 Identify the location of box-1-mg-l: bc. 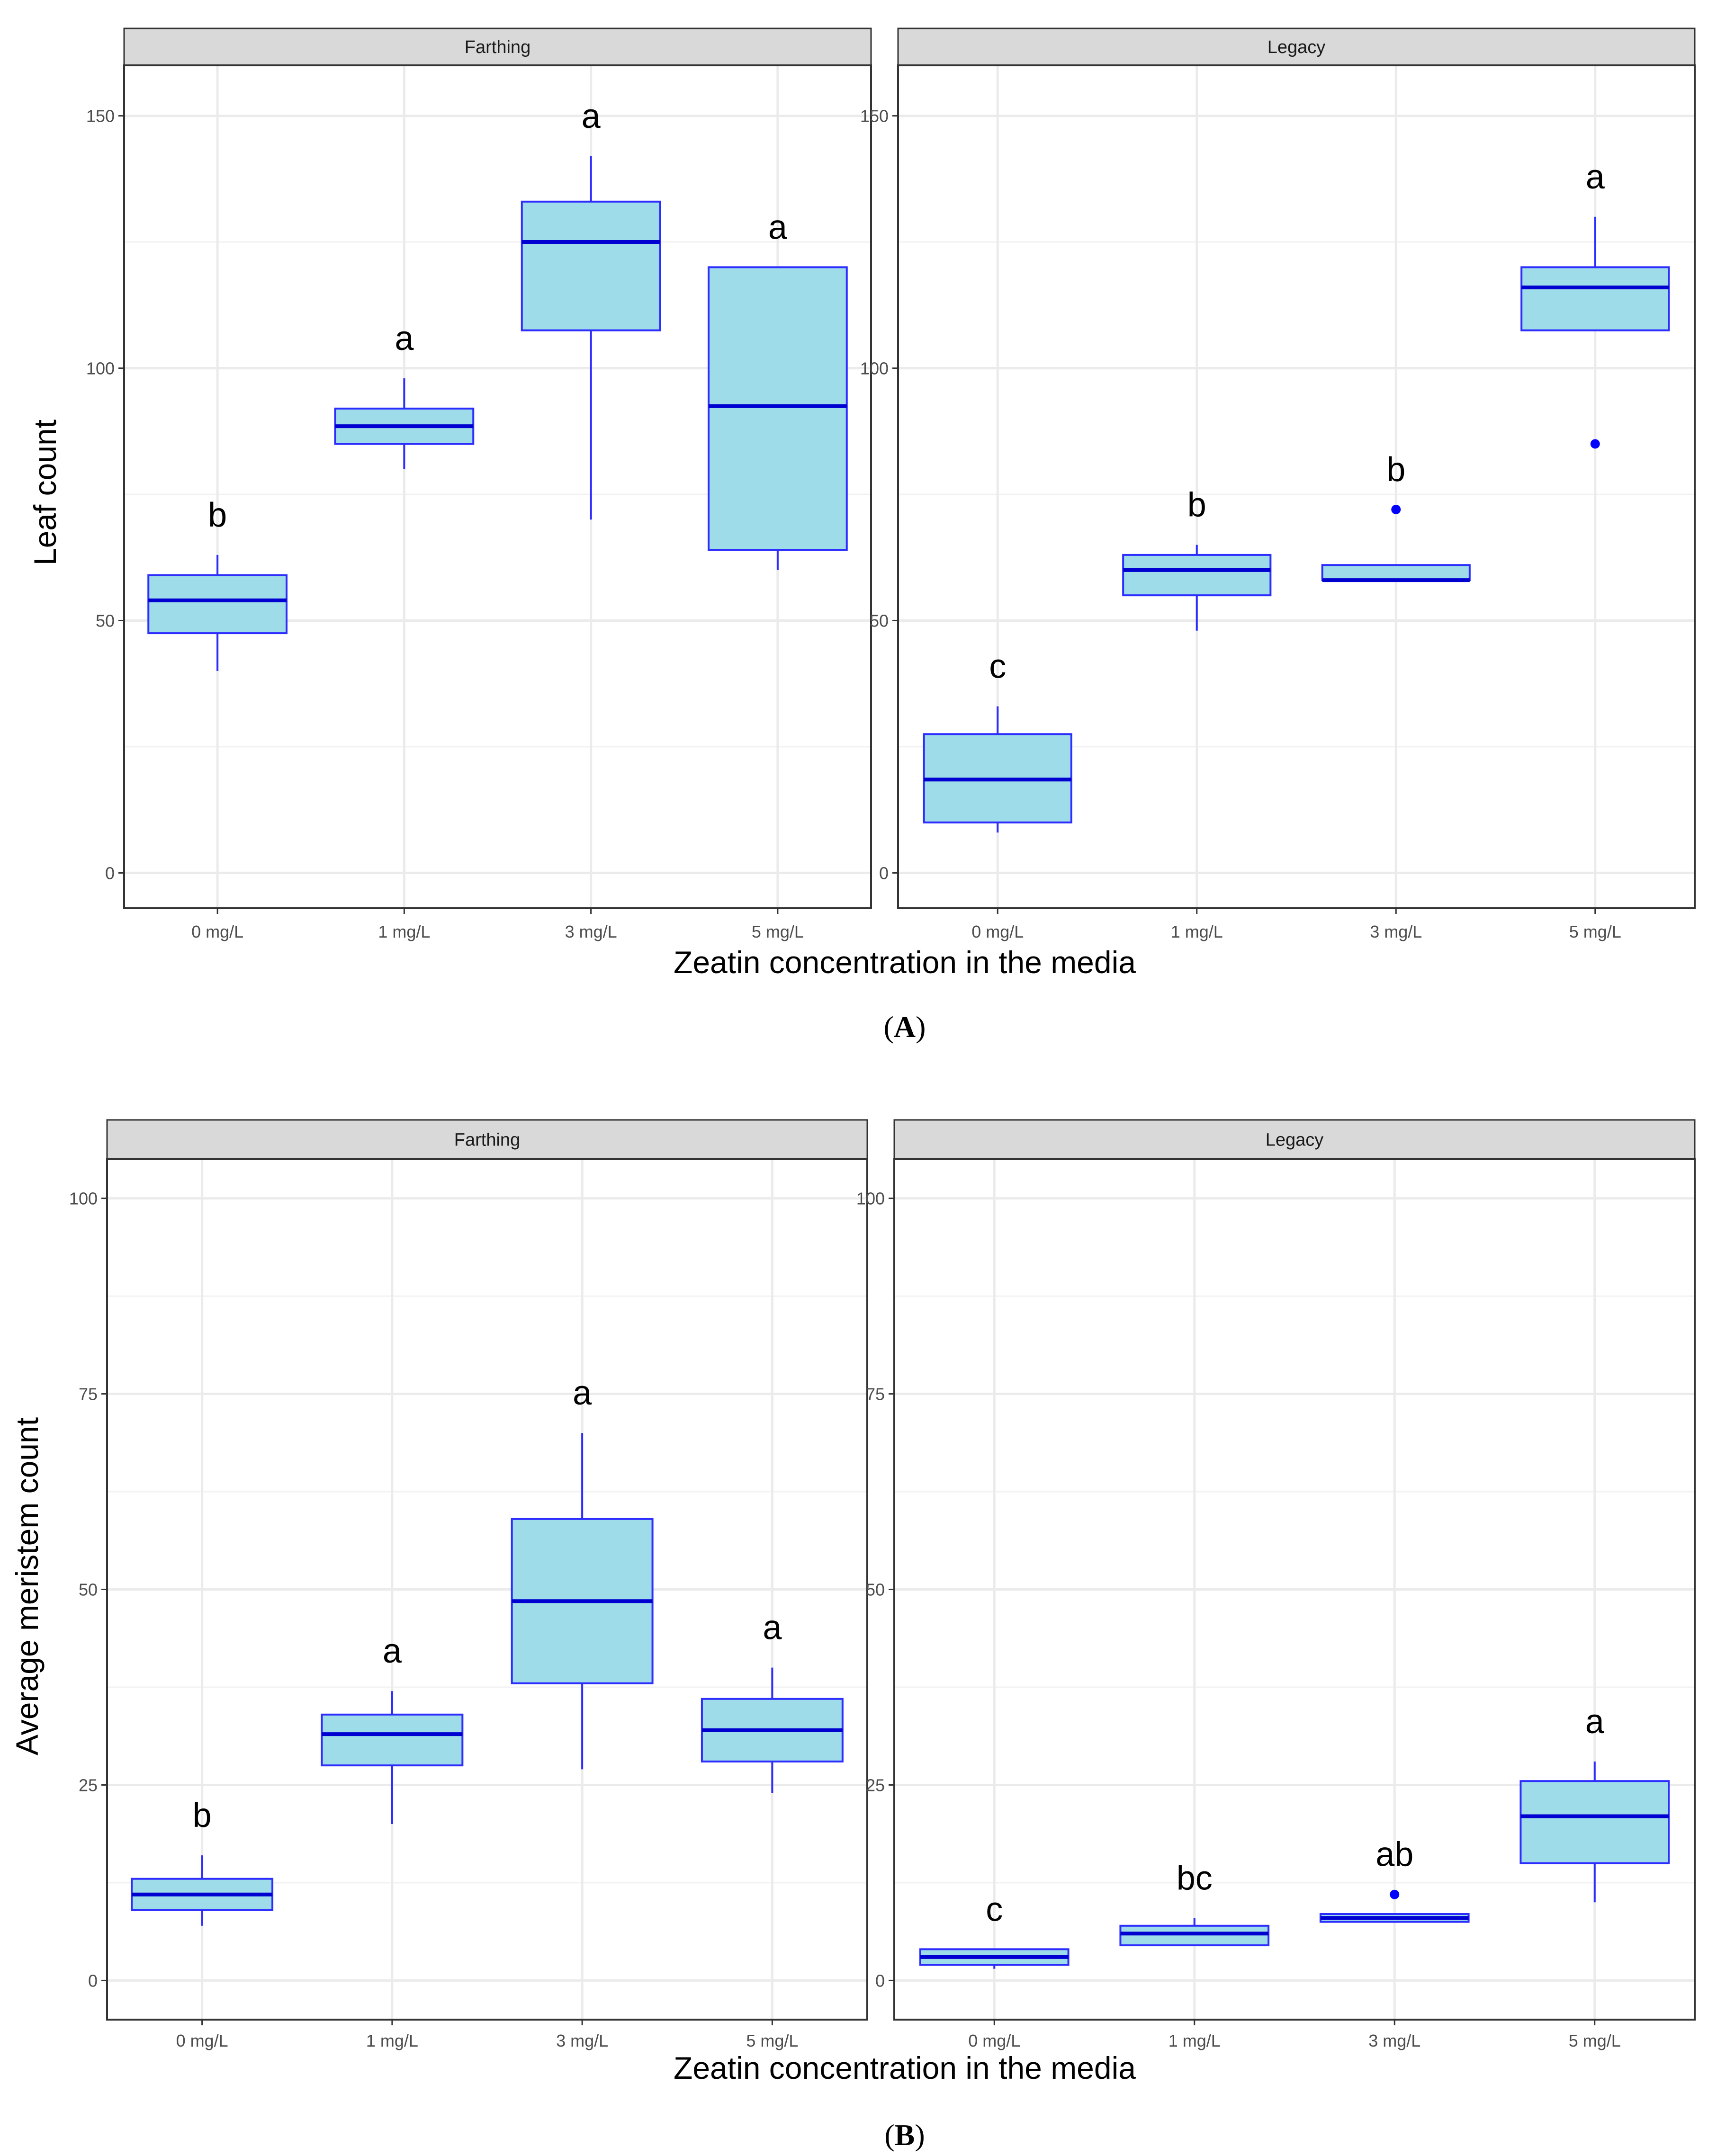
(1194, 1903).